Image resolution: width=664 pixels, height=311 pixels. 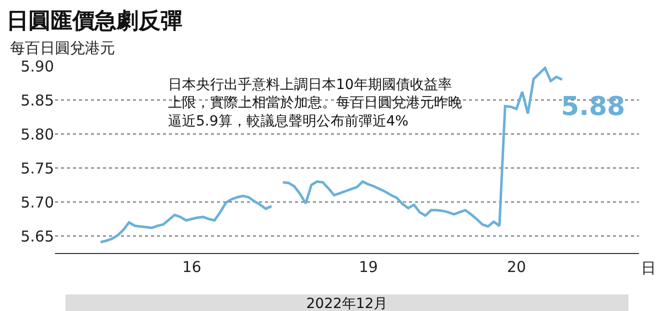 I want to click on text: 日, so click(x=648, y=268).